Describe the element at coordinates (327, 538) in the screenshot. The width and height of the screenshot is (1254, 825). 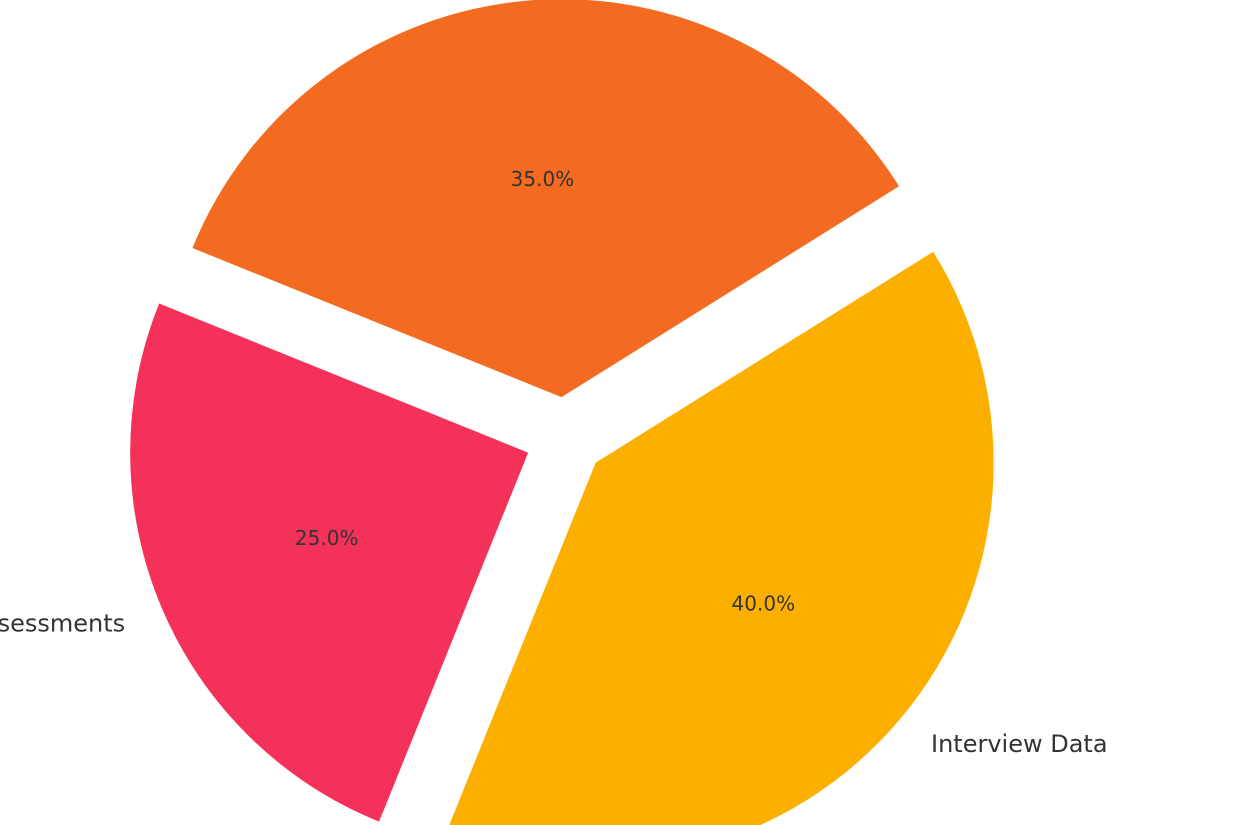
I see `pie-percent-label-vulnerability-assessments: 25.0%` at that location.